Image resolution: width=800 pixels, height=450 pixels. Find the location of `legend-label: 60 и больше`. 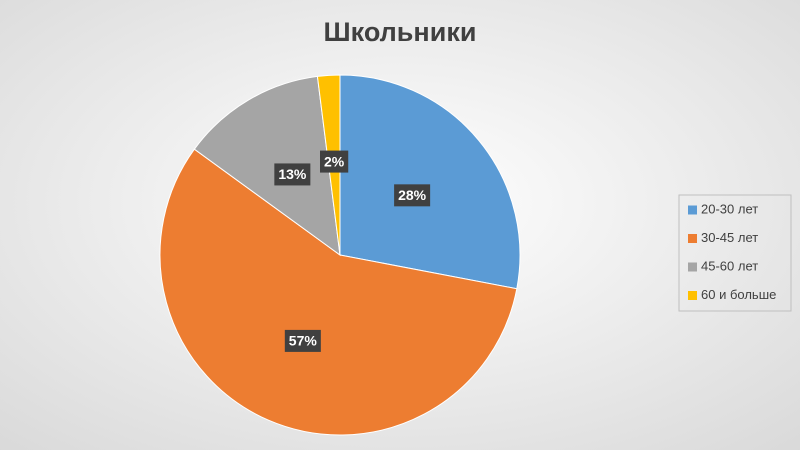

legend-label: 60 и больше is located at coordinates (738, 294).